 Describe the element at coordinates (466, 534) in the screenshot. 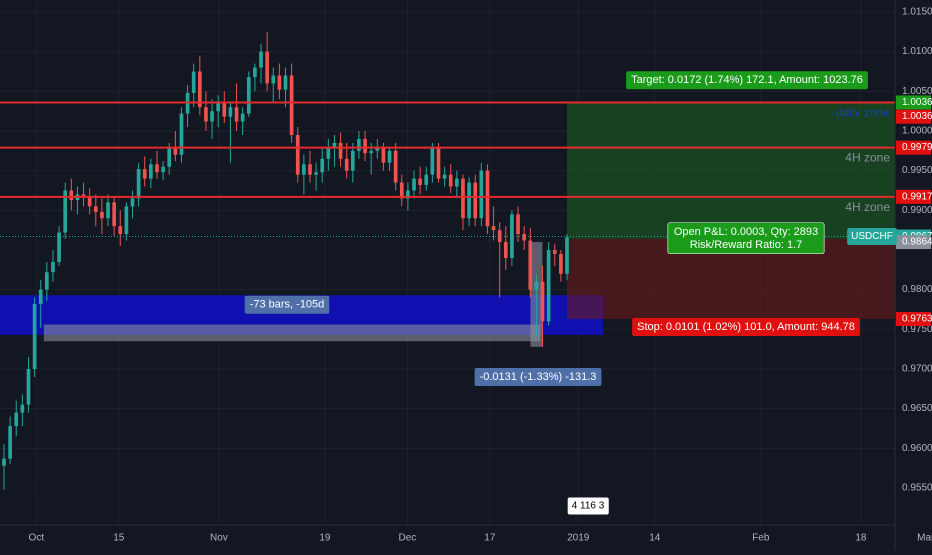

I see `time-axis: Oct15Nov19Dec17201914Feb18Mar18` at that location.